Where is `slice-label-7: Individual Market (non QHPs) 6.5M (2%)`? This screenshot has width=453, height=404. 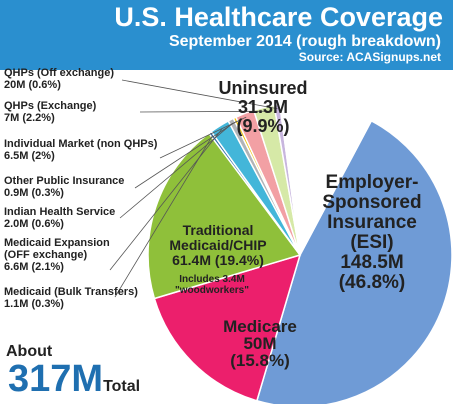
slice-label-7: Individual Market (non QHPs) 6.5M (2%) is located at coordinates (81, 150).